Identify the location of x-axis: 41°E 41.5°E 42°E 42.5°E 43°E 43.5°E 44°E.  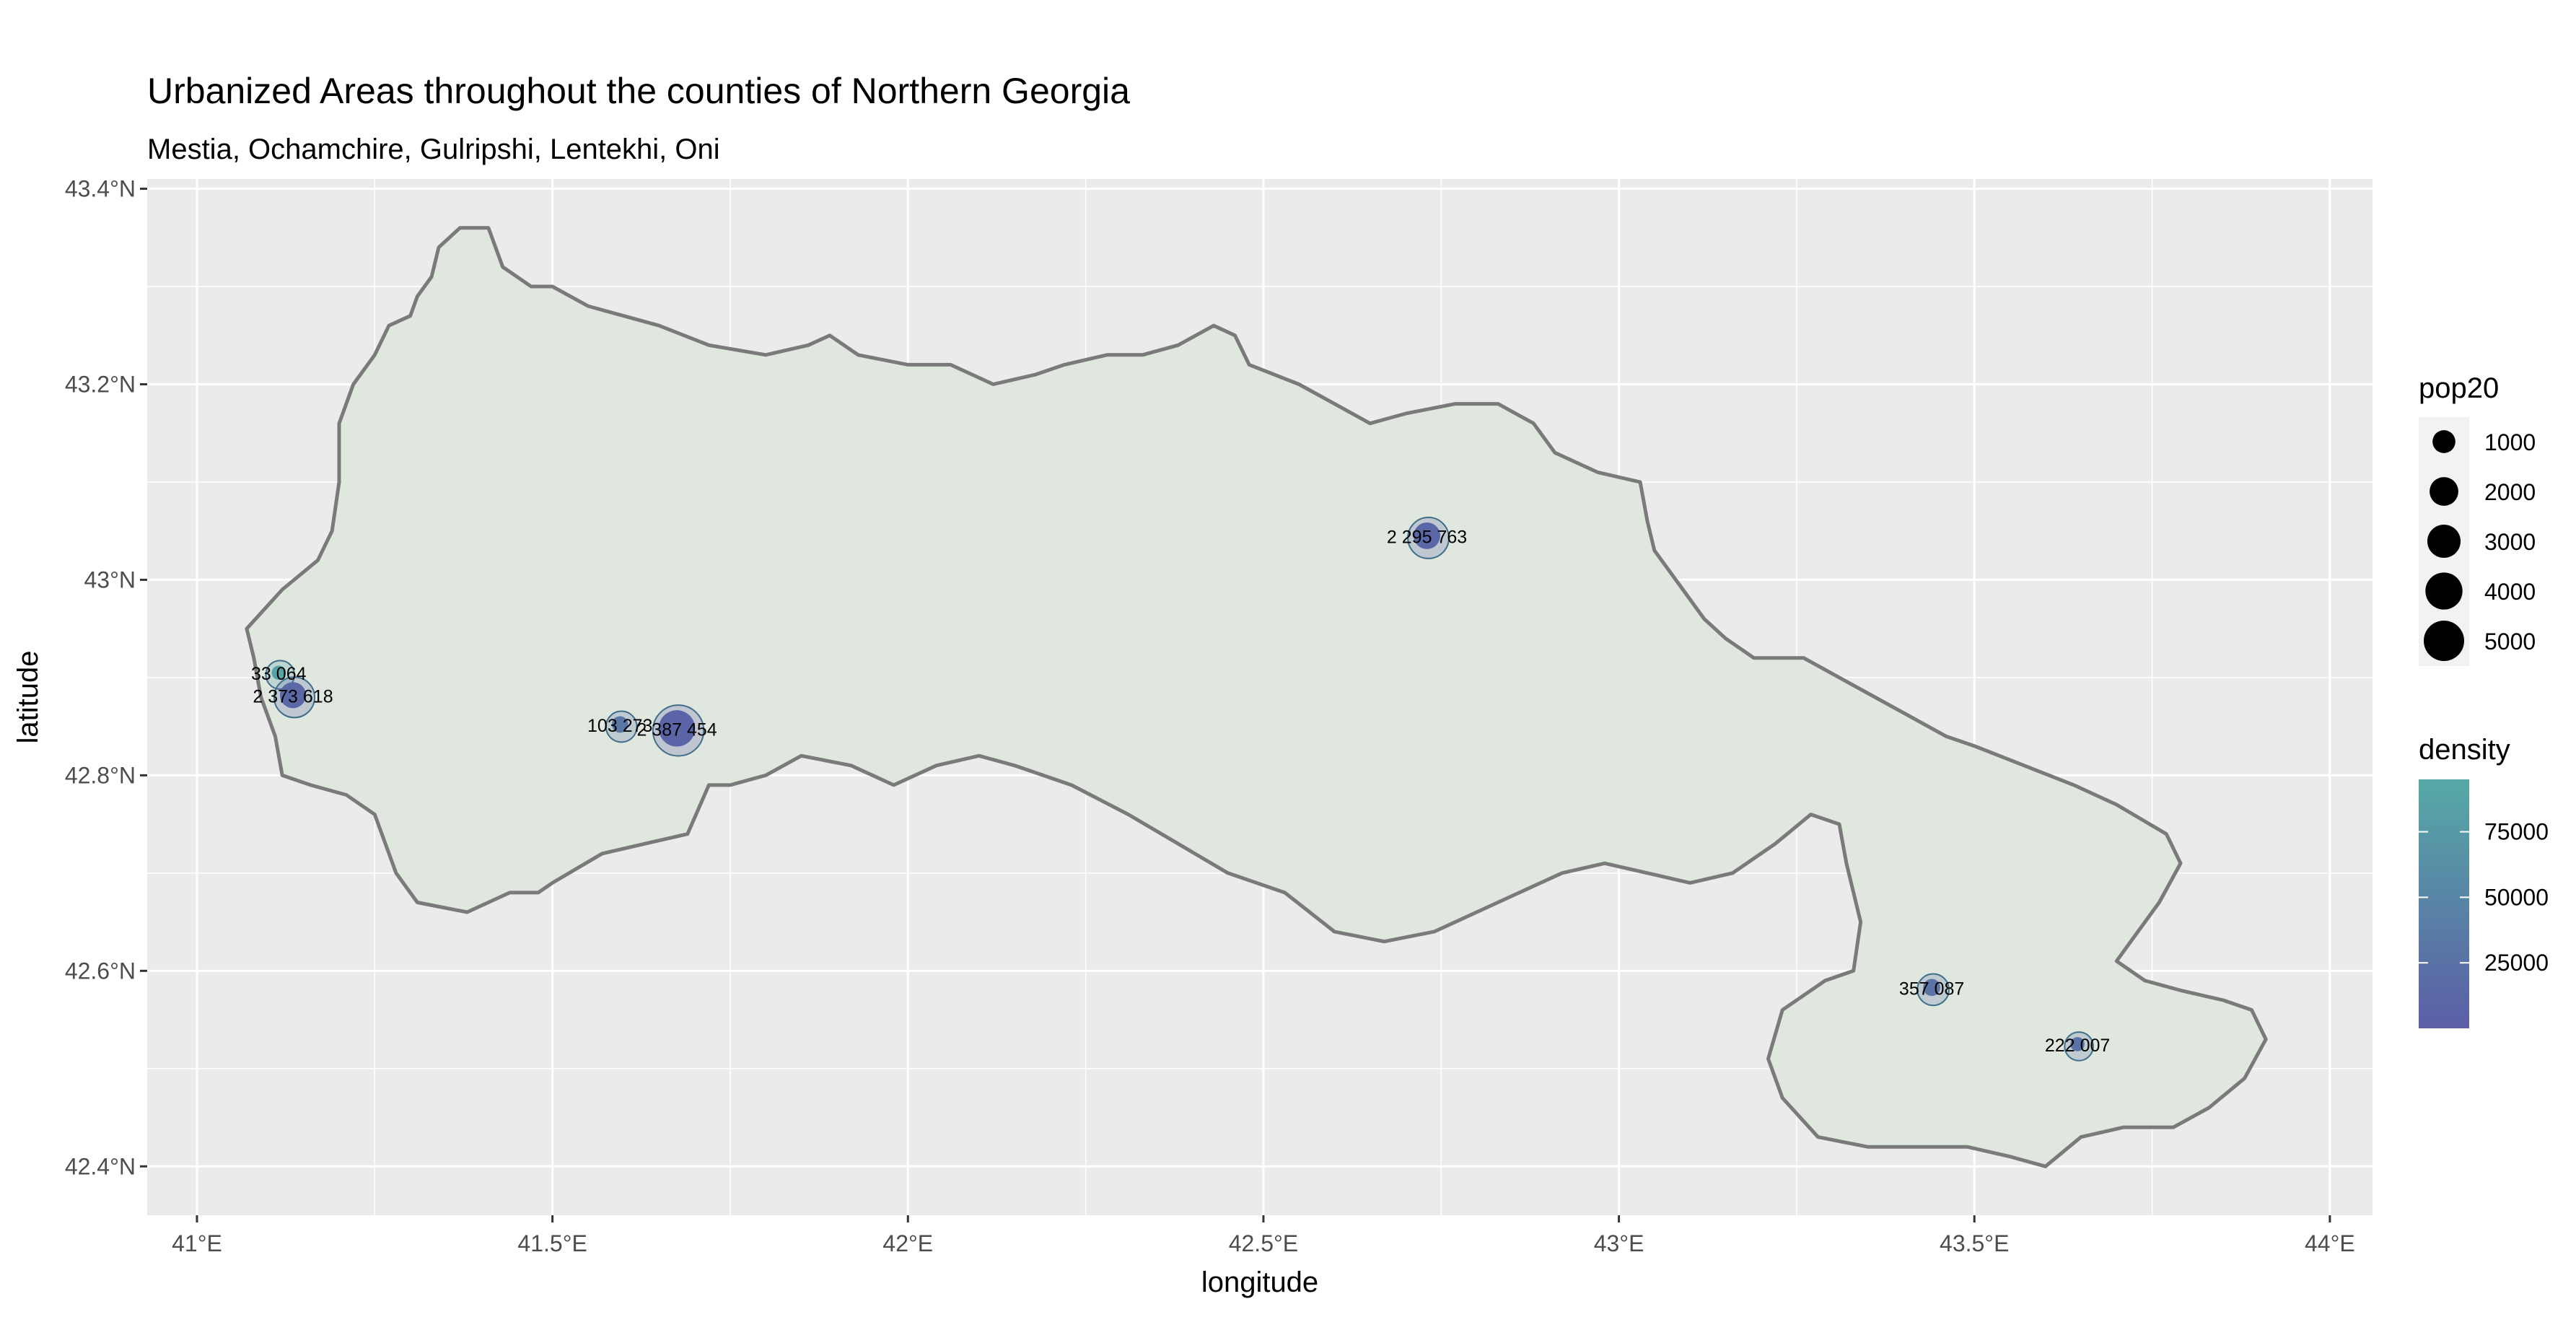
(1263, 1236).